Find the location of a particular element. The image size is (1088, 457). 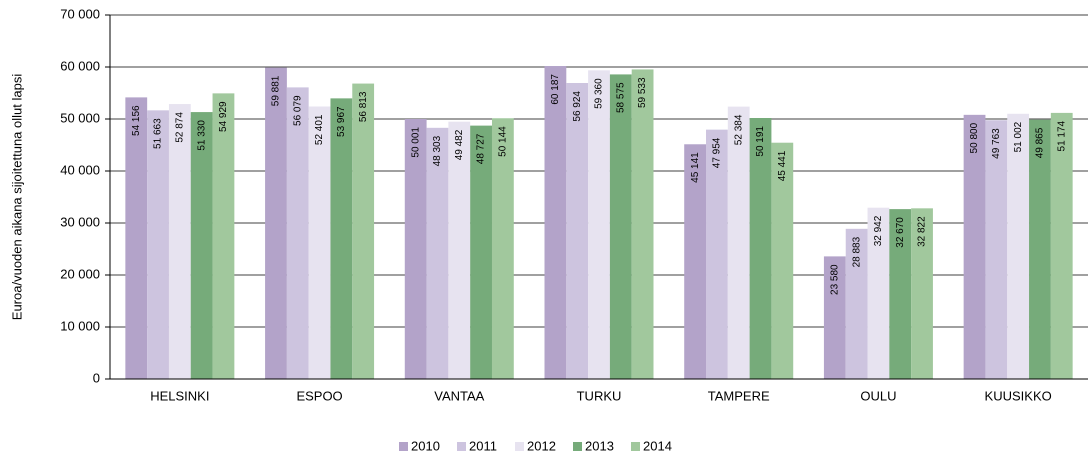

value-label: 51 174 is located at coordinates (1061, 135).